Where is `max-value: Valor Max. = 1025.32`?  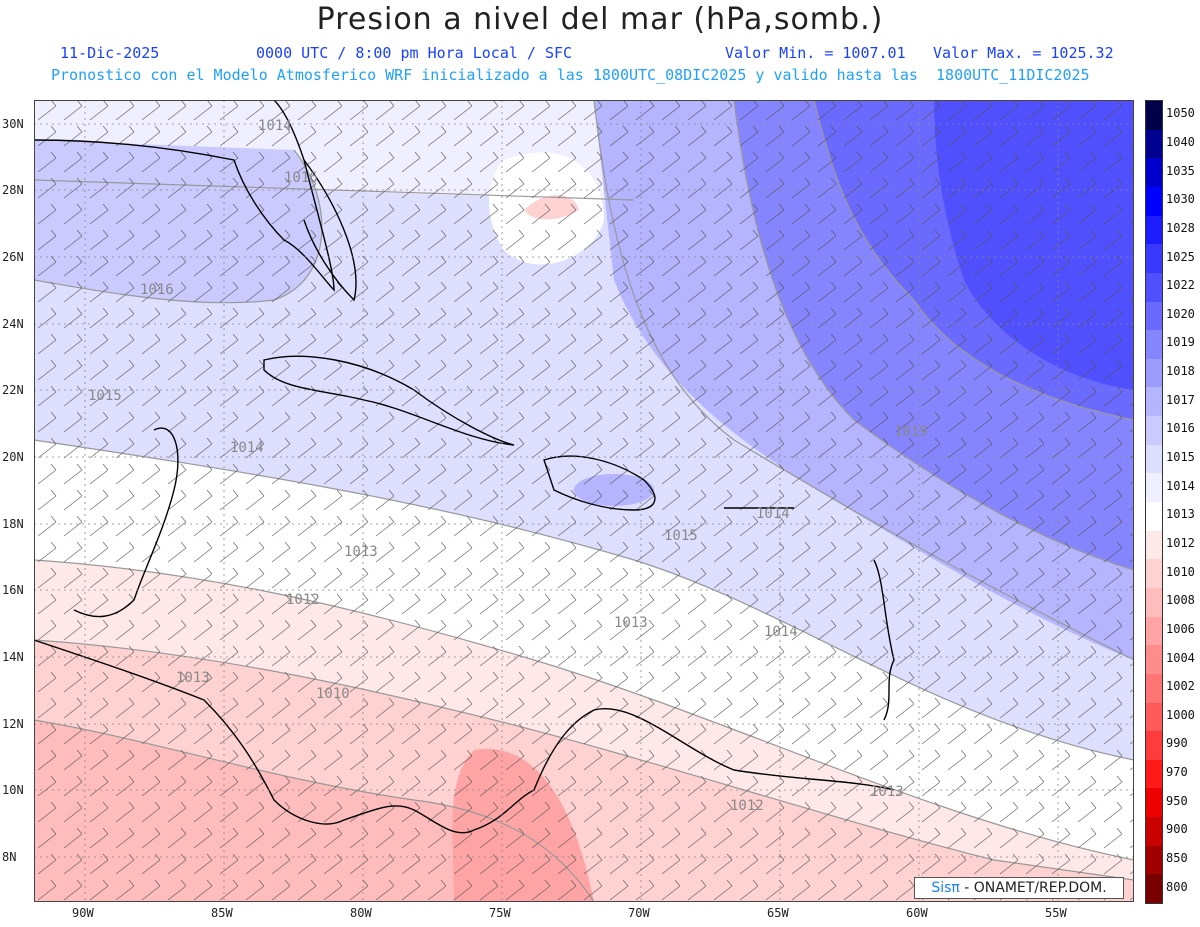
max-value: Valor Max. = 1025.32 is located at coordinates (1023, 53).